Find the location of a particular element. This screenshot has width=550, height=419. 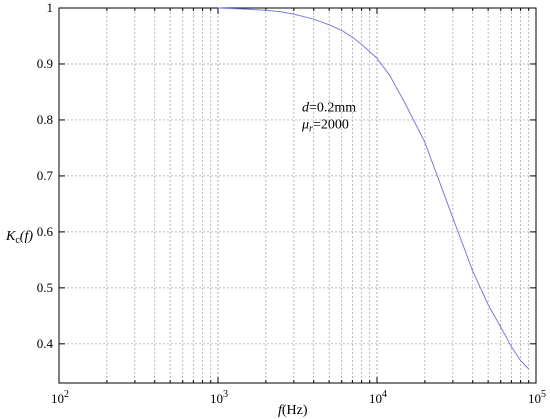

x-tick-label-exp: 3 is located at coordinates (225, 394).